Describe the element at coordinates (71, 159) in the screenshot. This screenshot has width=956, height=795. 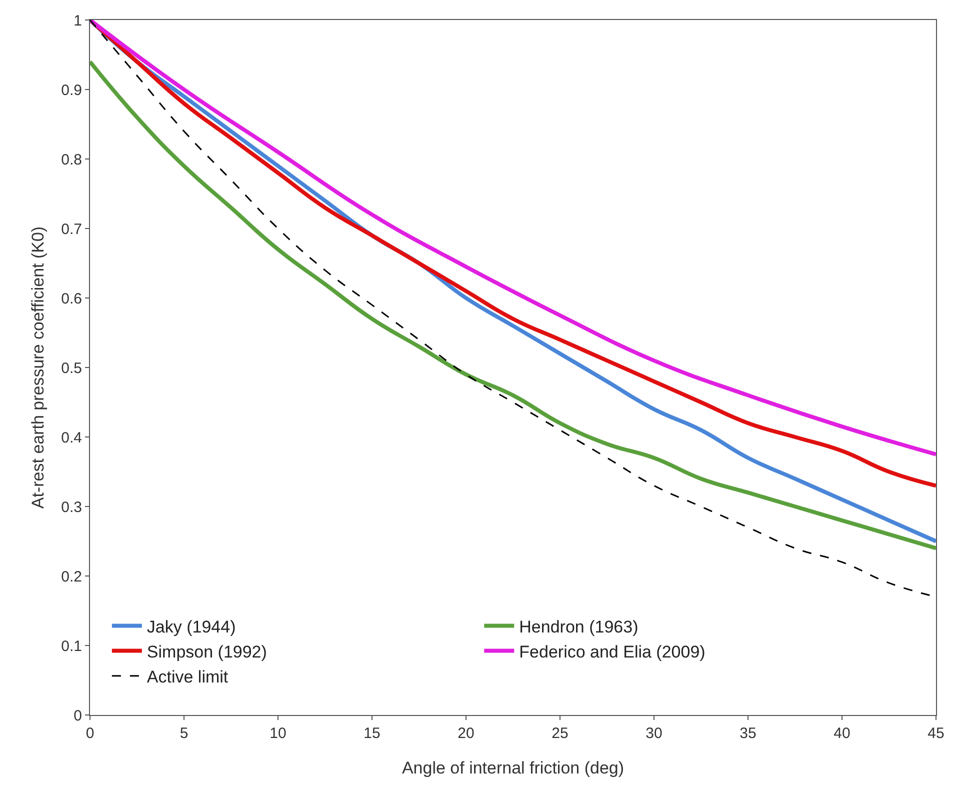
I see `y-tick-label: 0.8` at that location.